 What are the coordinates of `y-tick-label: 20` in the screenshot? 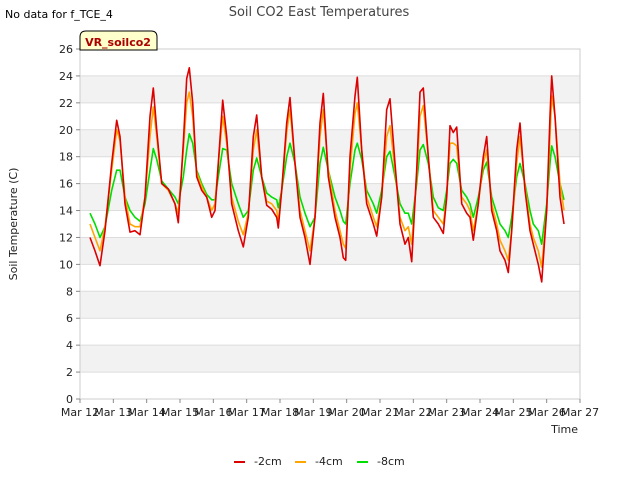 It's located at (66, 130).